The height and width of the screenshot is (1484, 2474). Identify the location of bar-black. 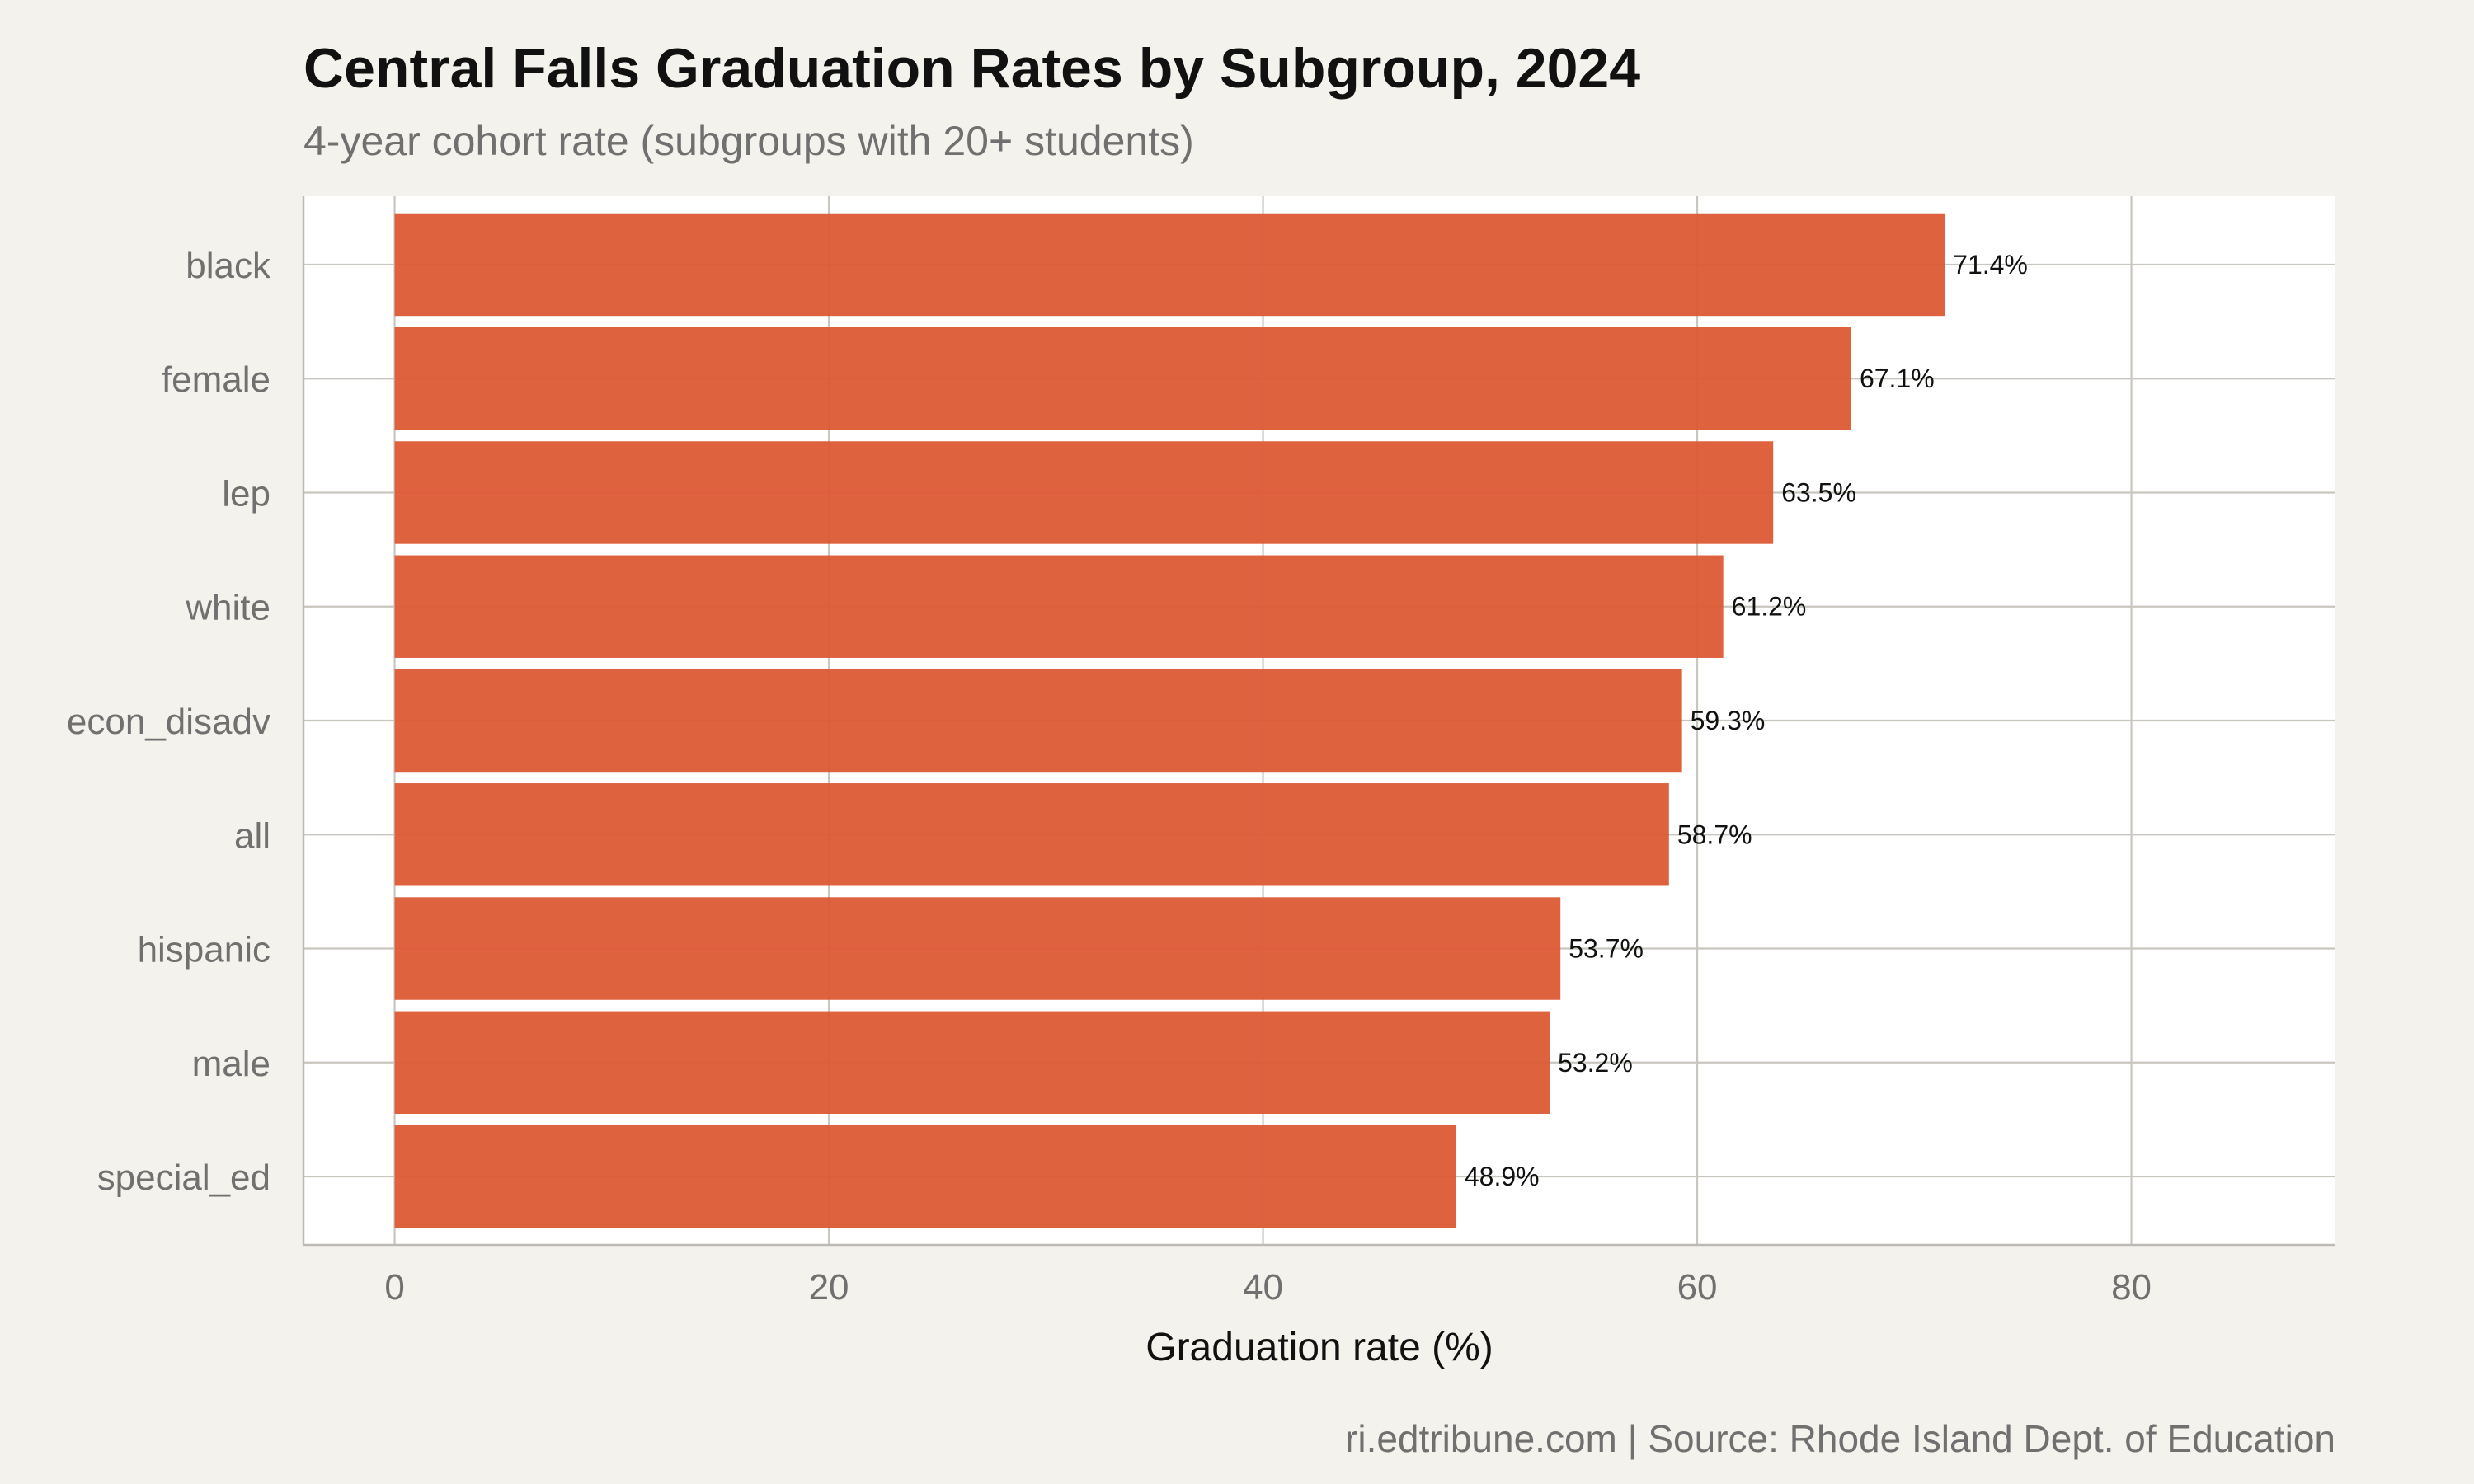
(1169, 265).